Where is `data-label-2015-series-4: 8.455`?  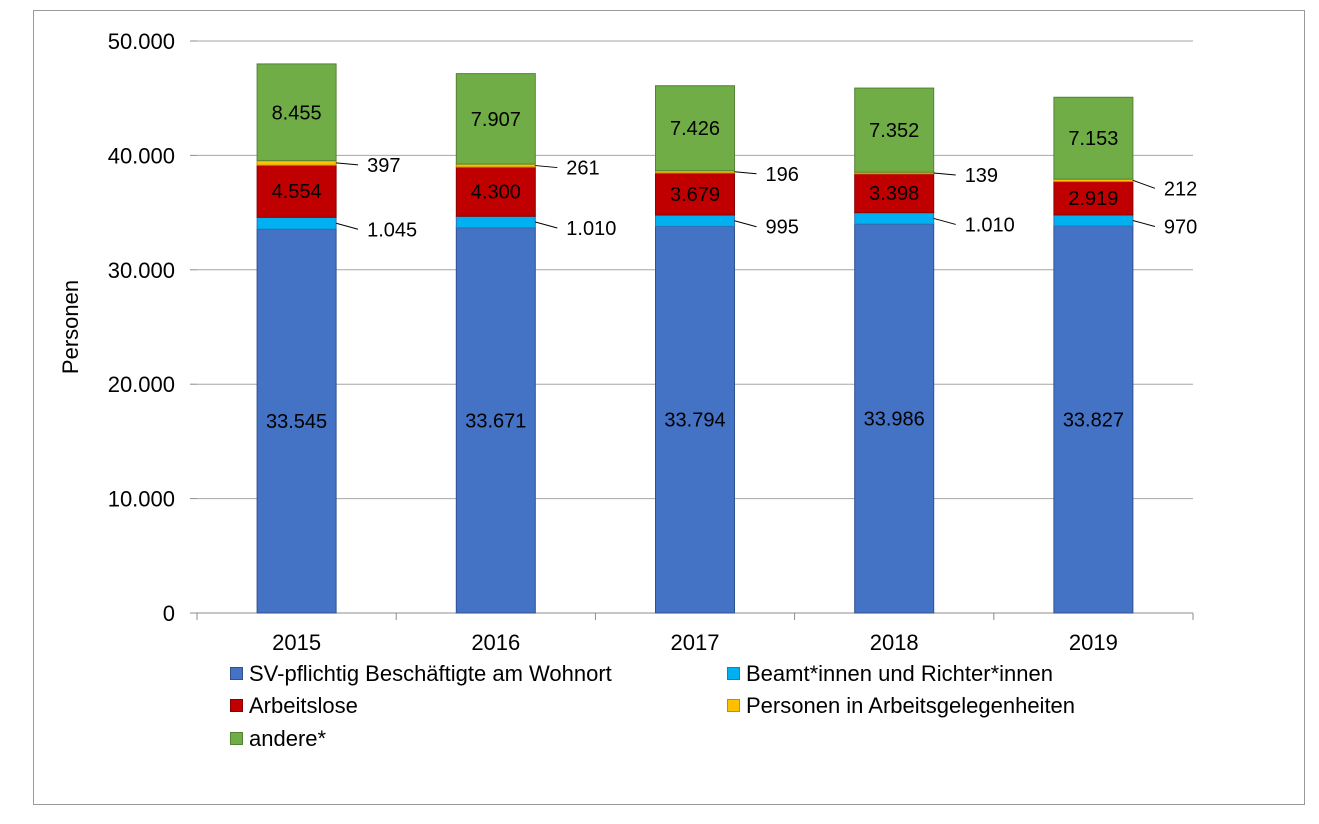
data-label-2015-series-4: 8.455 is located at coordinates (297, 113).